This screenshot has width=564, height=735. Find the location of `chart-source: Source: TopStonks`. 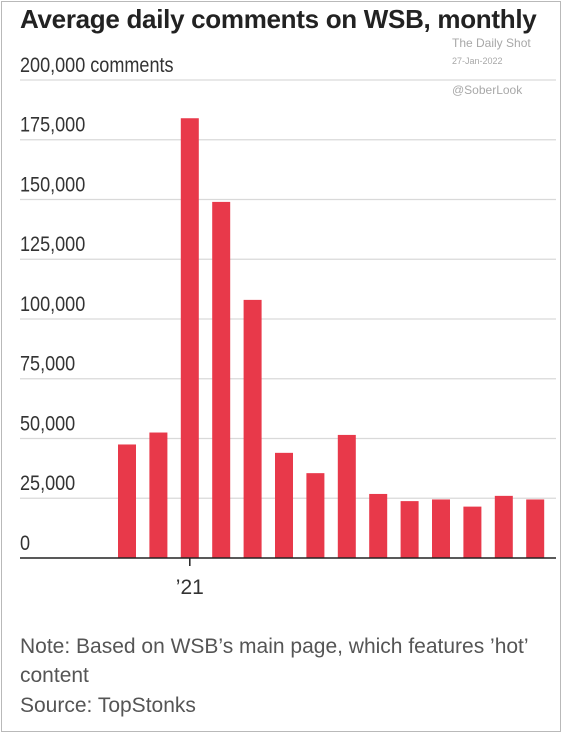

chart-source: Source: TopStonks is located at coordinates (108, 705).